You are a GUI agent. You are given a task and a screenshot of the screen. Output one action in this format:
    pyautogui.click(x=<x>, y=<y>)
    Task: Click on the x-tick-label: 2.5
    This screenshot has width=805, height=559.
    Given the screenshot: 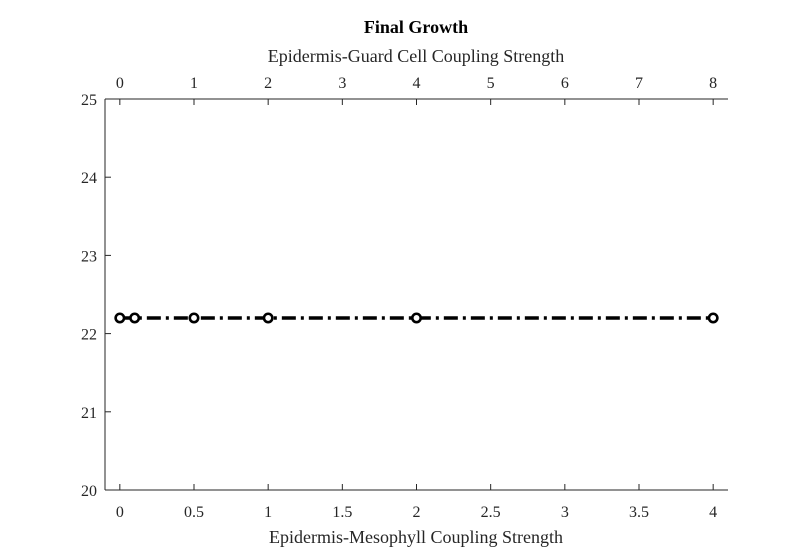 What is the action you would take?
    pyautogui.click(x=491, y=512)
    